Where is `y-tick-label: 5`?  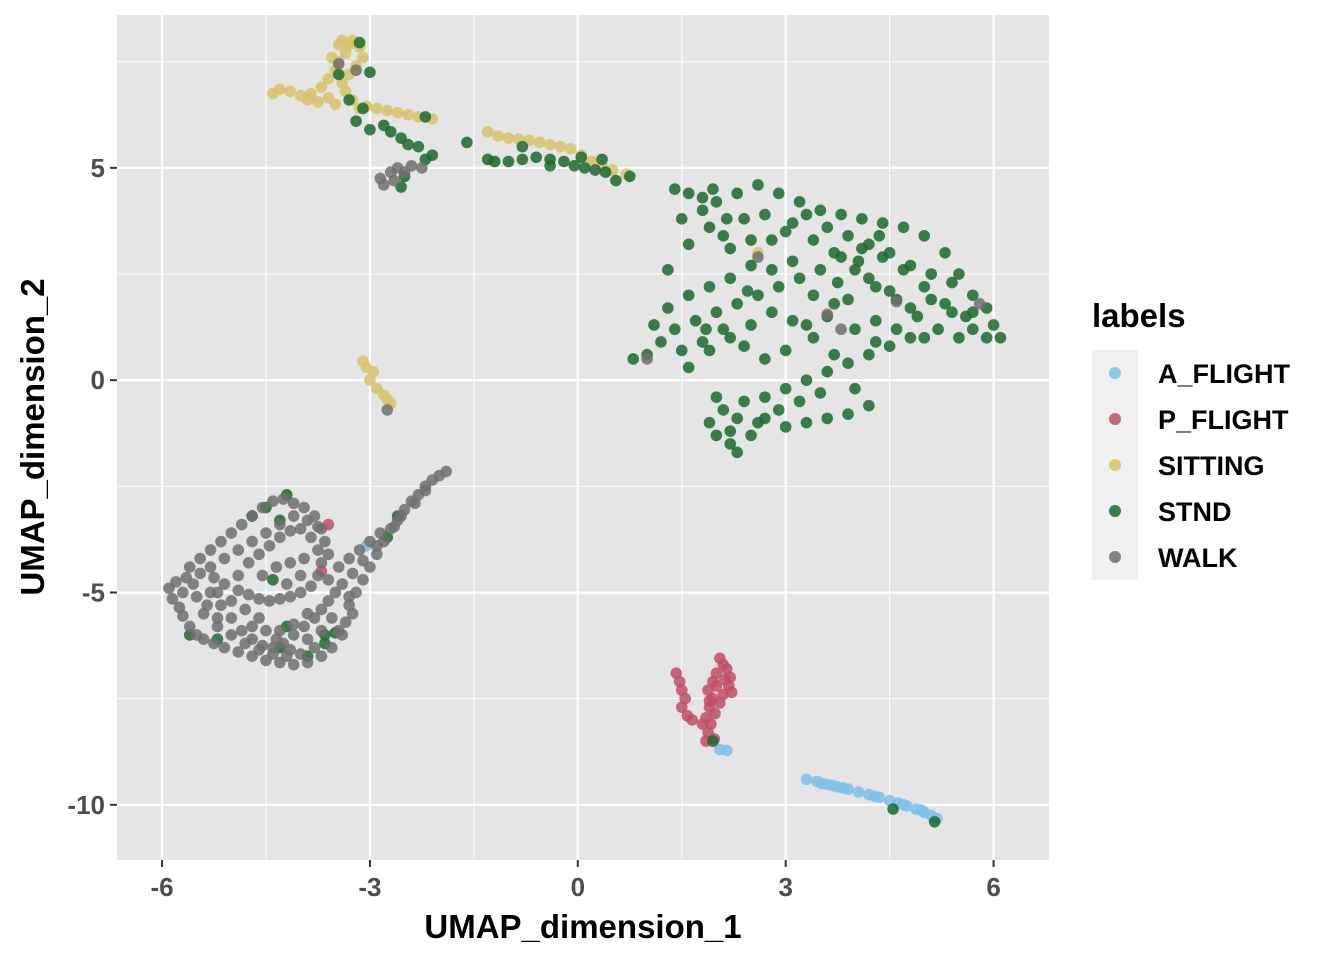 y-tick-label: 5 is located at coordinates (98, 168).